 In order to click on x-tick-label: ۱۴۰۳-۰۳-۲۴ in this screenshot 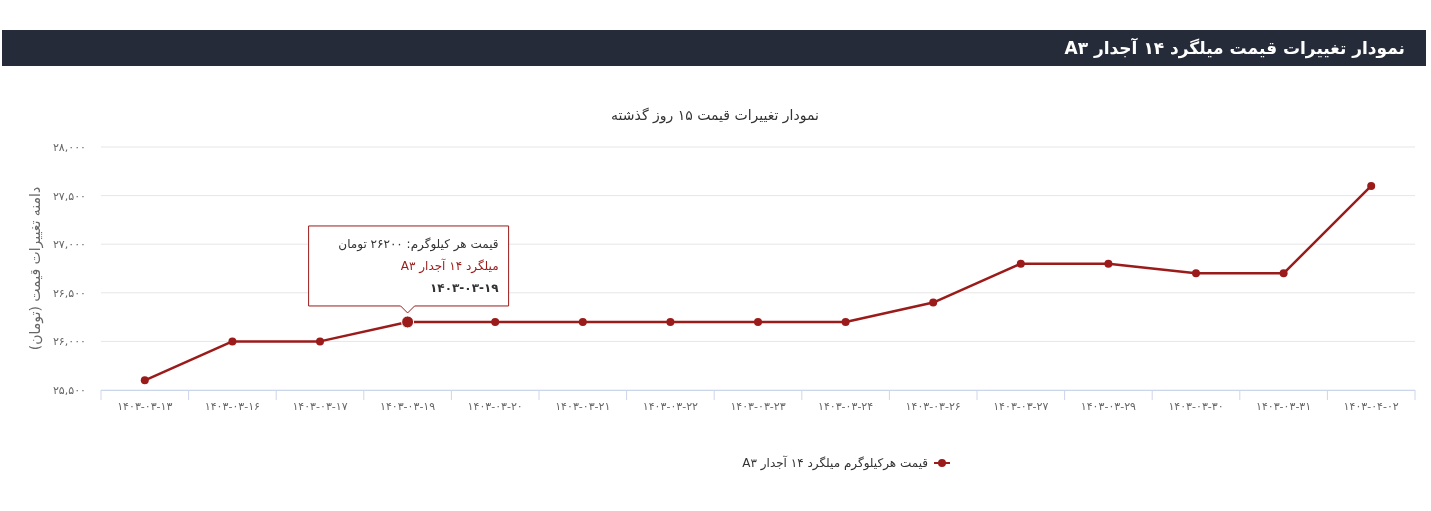, I will do `click(845, 406)`.